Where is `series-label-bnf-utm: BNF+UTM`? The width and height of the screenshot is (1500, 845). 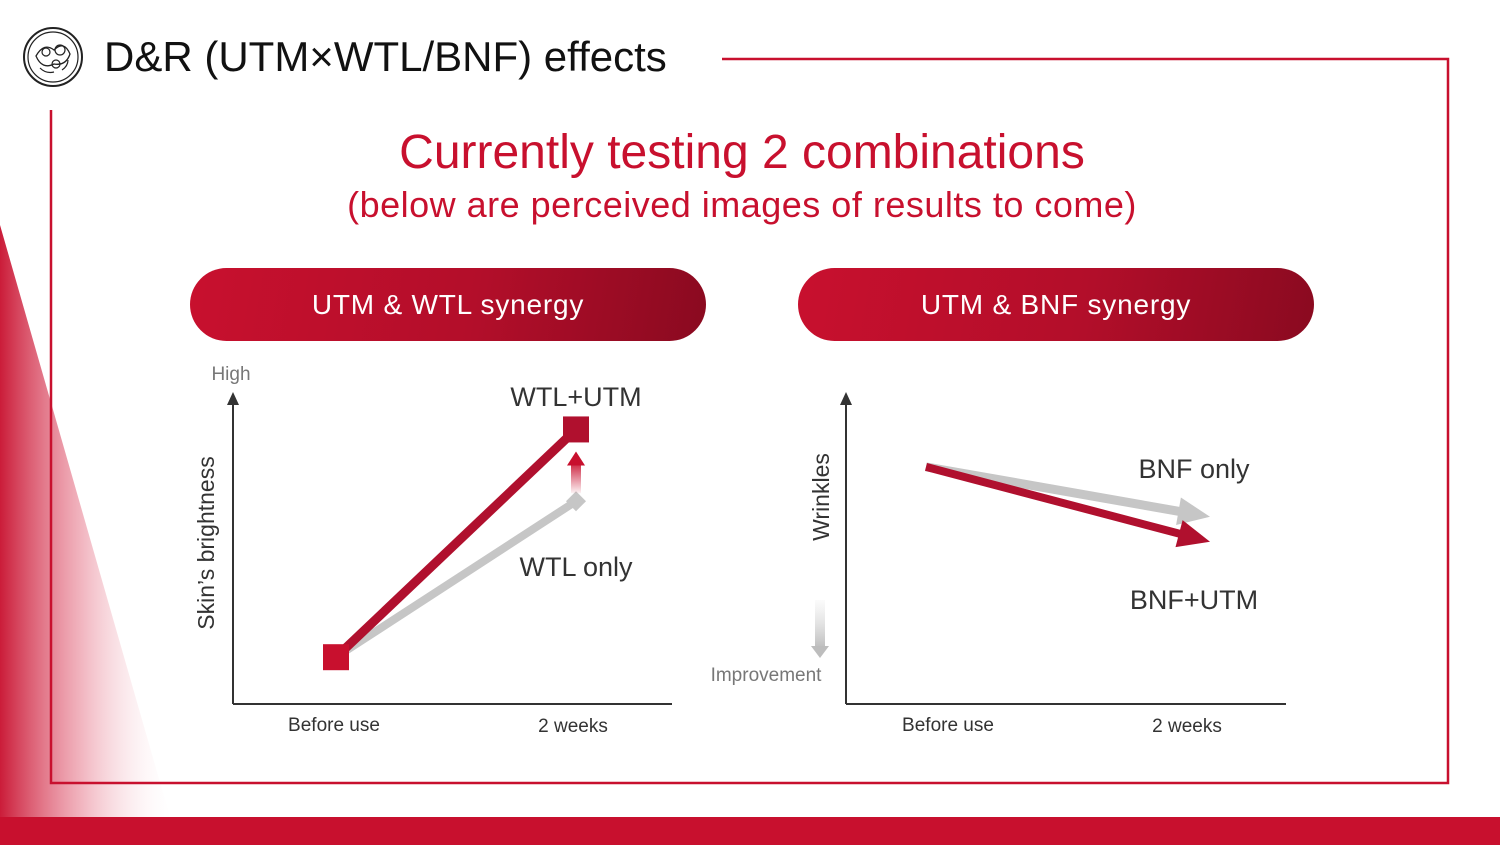 series-label-bnf-utm: BNF+UTM is located at coordinates (1194, 600).